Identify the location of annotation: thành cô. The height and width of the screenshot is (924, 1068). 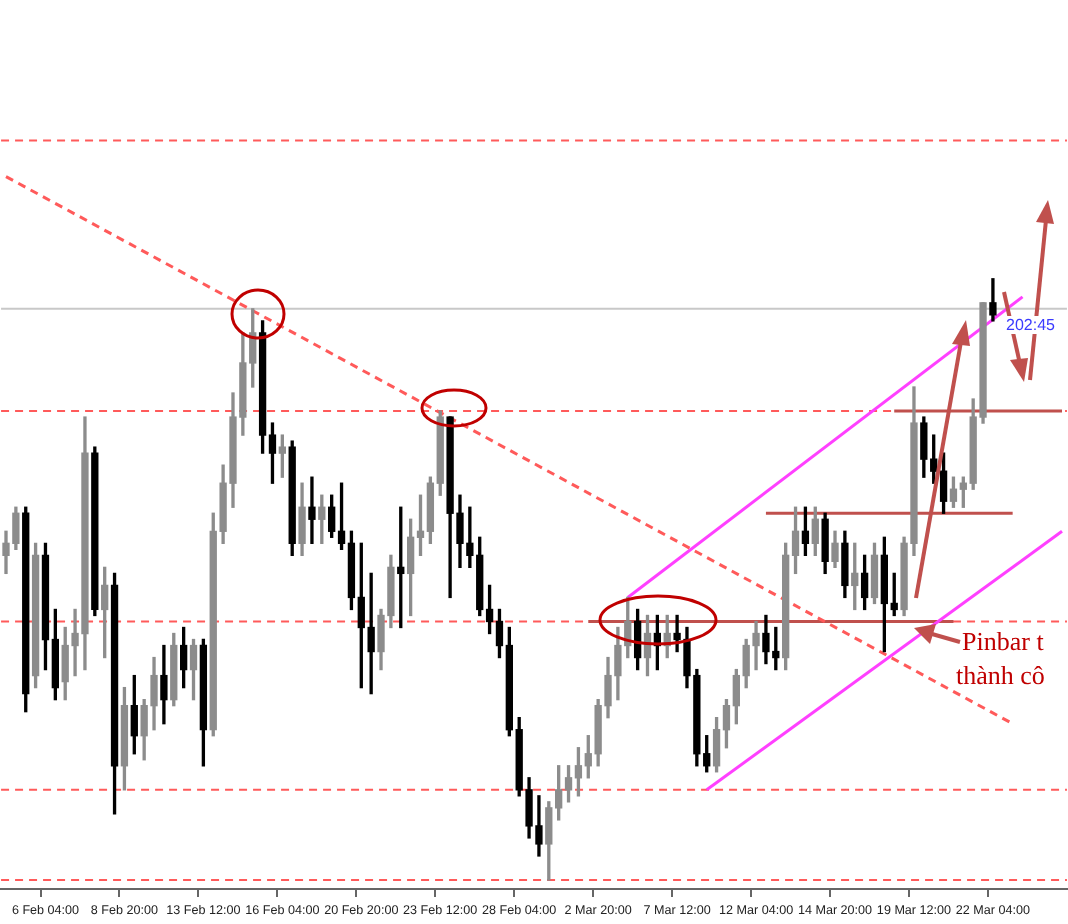
(1000, 676).